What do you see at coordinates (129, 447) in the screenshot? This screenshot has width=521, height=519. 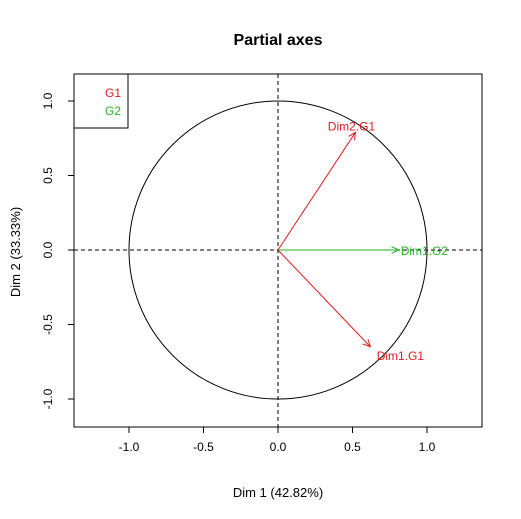 I see `x-tick-label: -1.0` at bounding box center [129, 447].